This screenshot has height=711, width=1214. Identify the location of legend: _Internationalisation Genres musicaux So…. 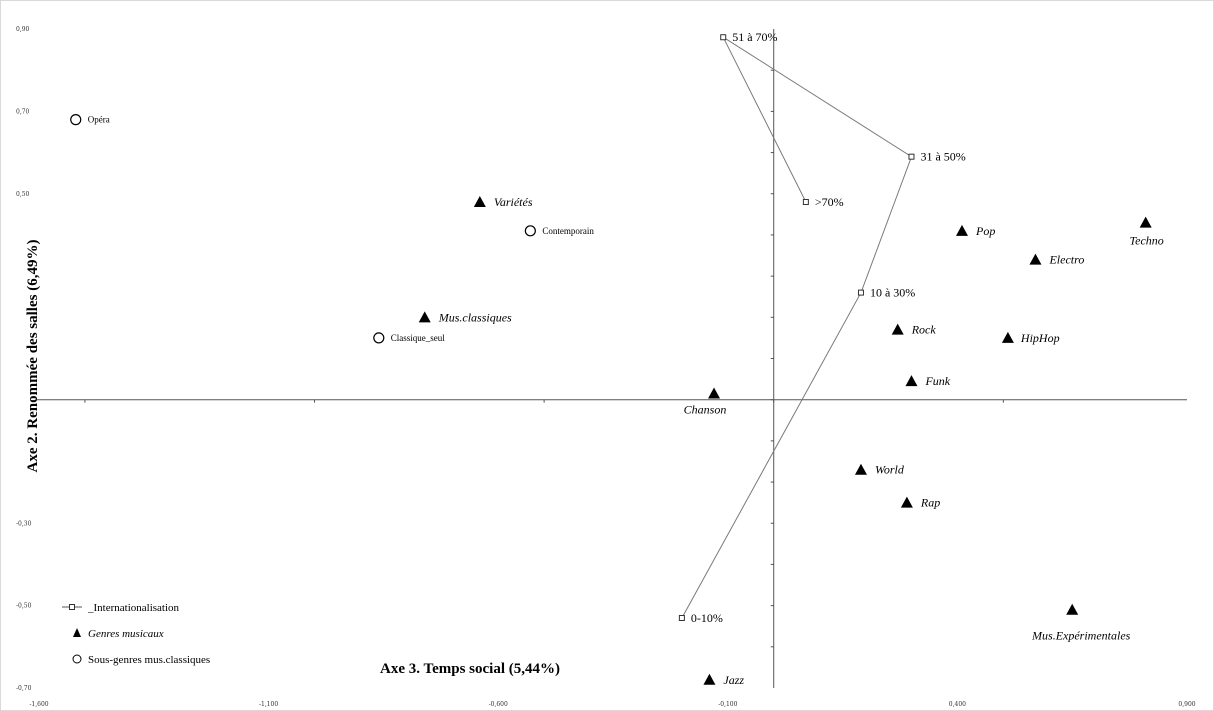
(136, 634).